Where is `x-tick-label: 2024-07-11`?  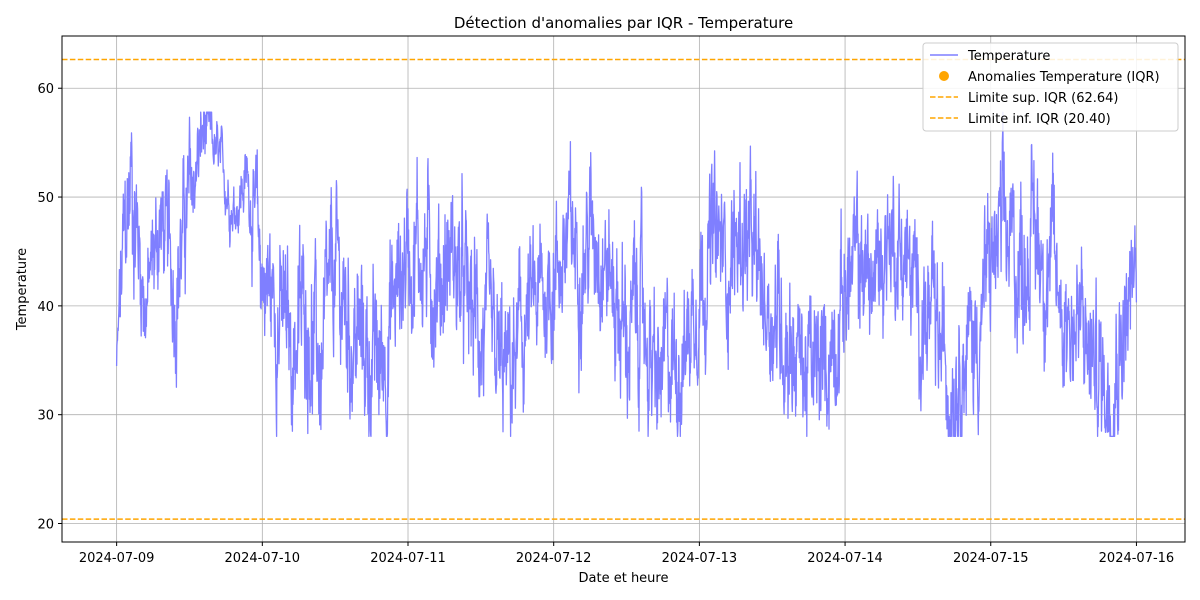
x-tick-label: 2024-07-11 is located at coordinates (408, 558).